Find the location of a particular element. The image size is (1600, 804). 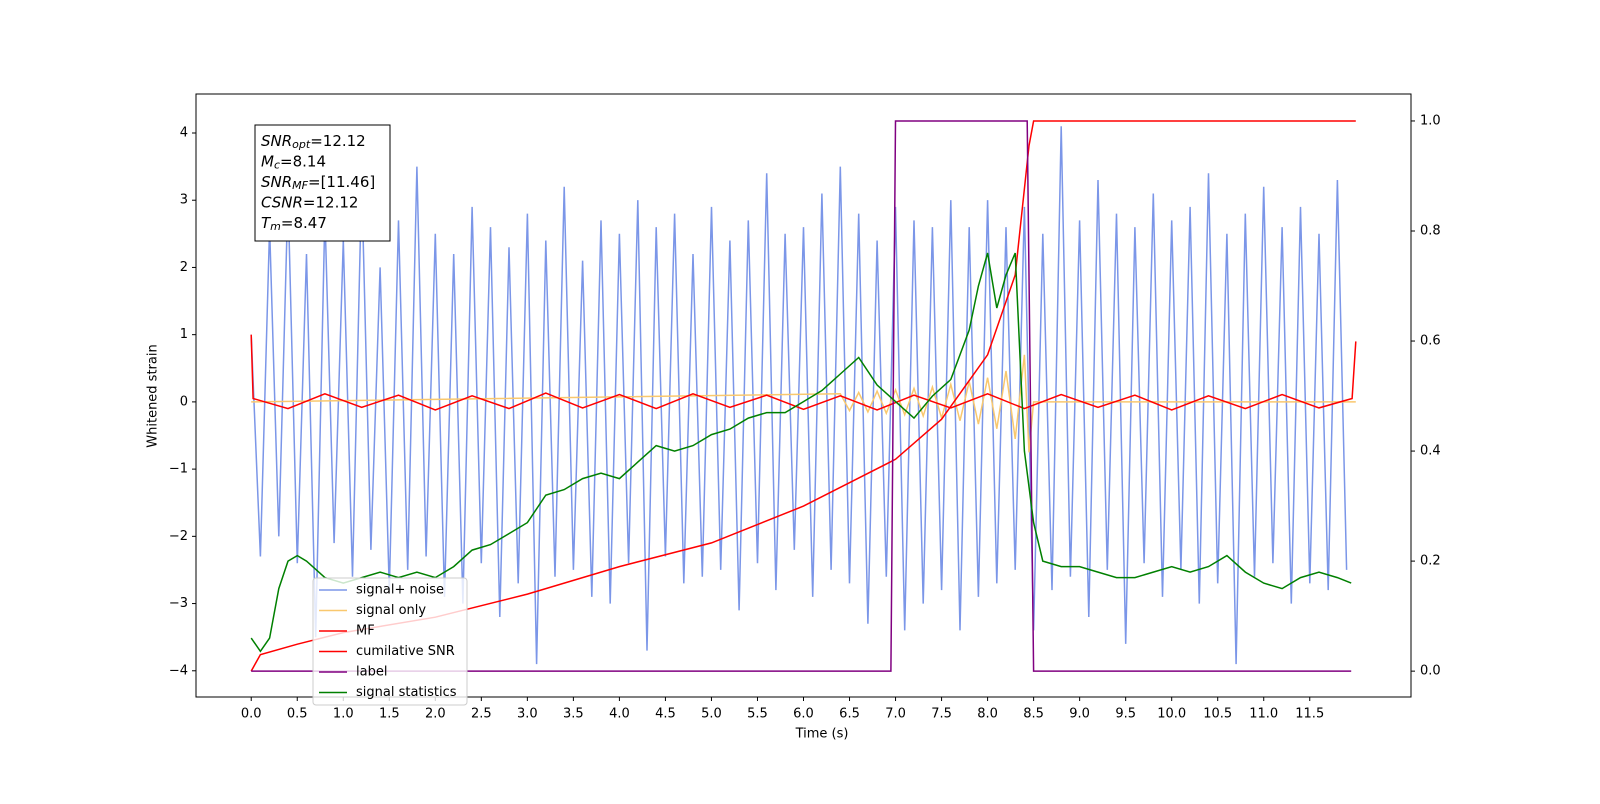

x-tick-label: 9.0 is located at coordinates (1079, 714).